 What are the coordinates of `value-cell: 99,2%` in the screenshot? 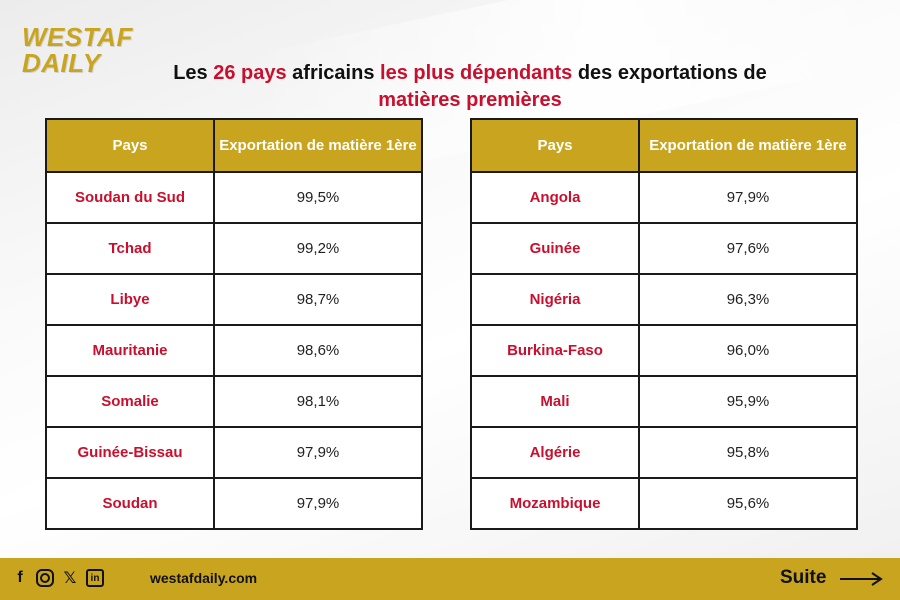 It's located at (318, 248).